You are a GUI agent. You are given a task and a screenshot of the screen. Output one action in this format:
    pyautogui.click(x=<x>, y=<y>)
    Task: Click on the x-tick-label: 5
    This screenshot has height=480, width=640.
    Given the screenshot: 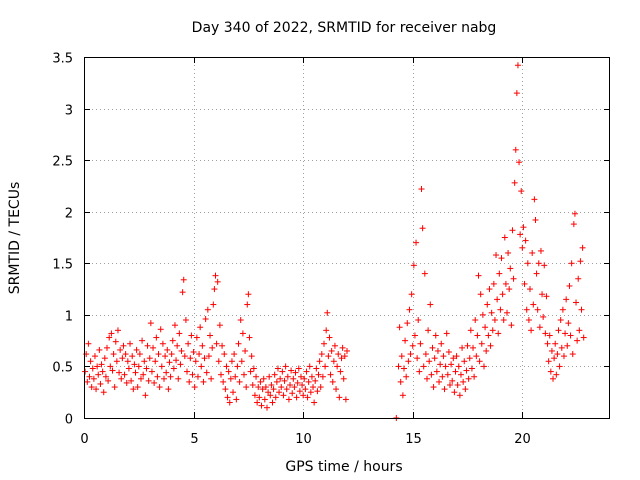 What is the action you would take?
    pyautogui.click(x=194, y=439)
    